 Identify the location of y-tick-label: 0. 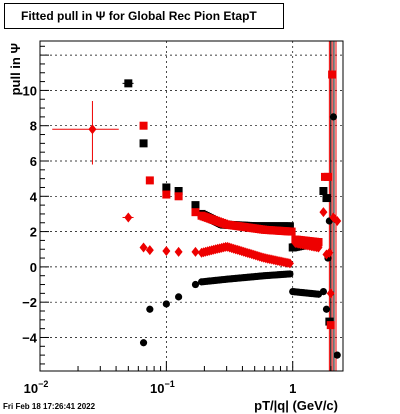
(33, 267).